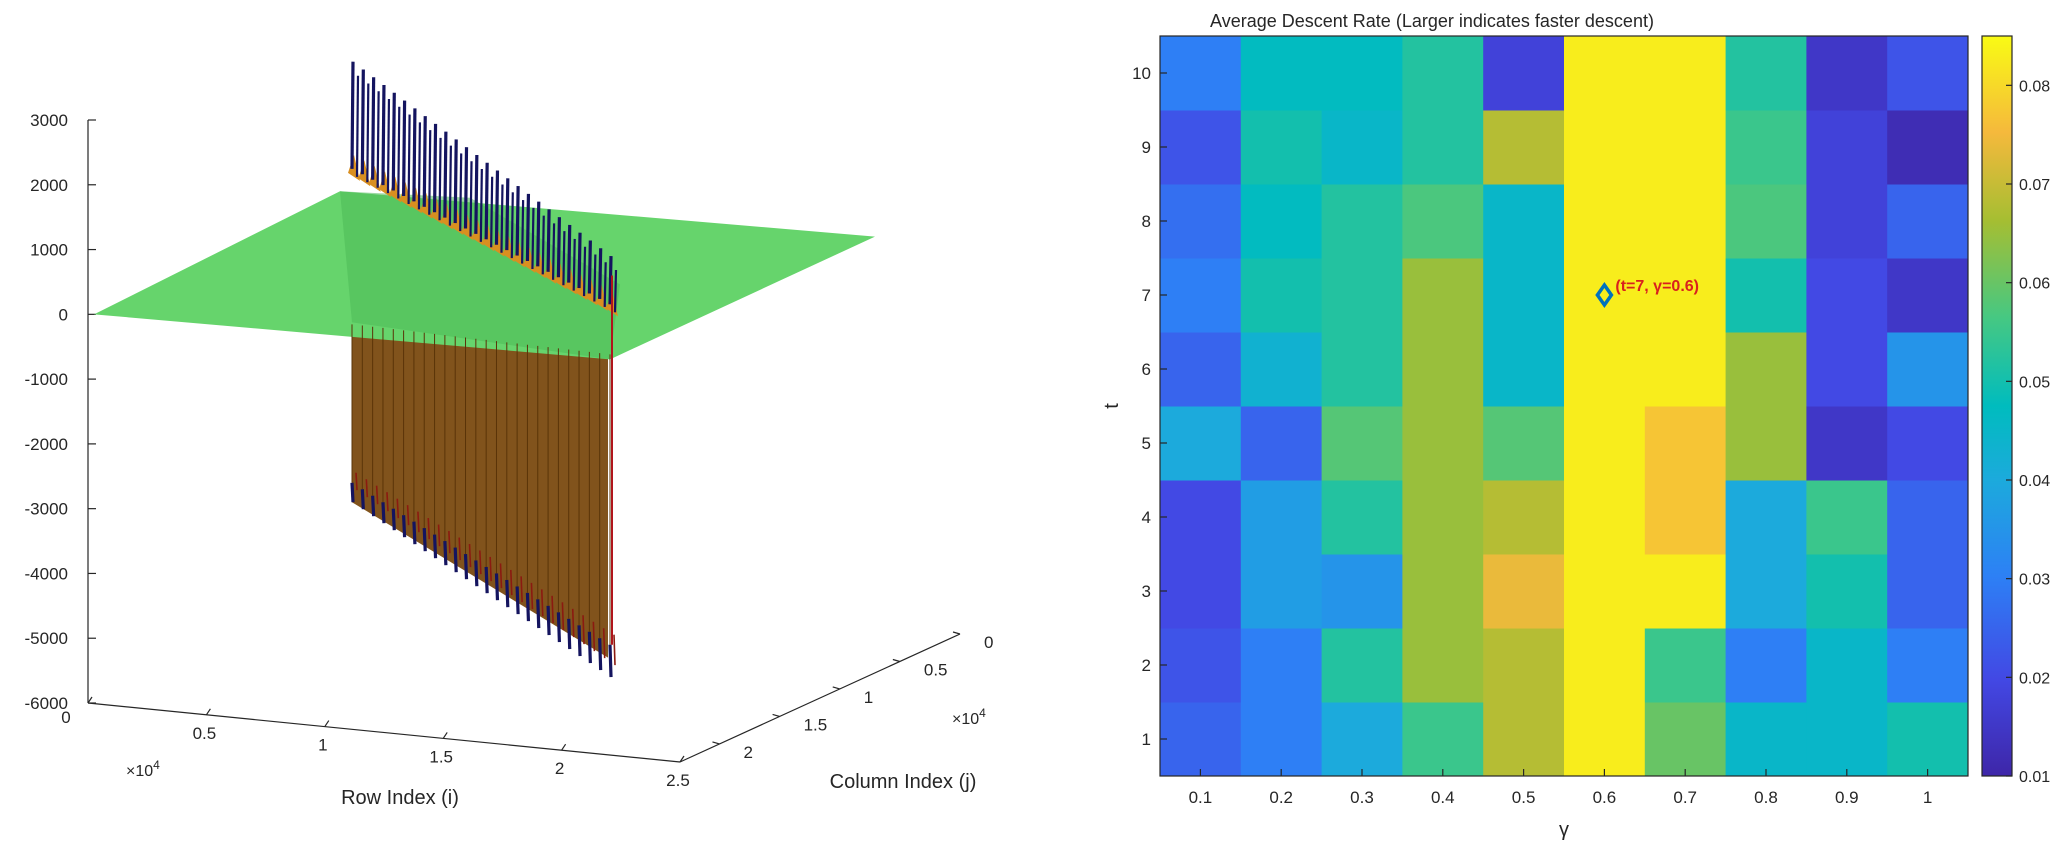 The width and height of the screenshot is (2060, 846). I want to click on annotation-diamond-marker, so click(1604, 295).